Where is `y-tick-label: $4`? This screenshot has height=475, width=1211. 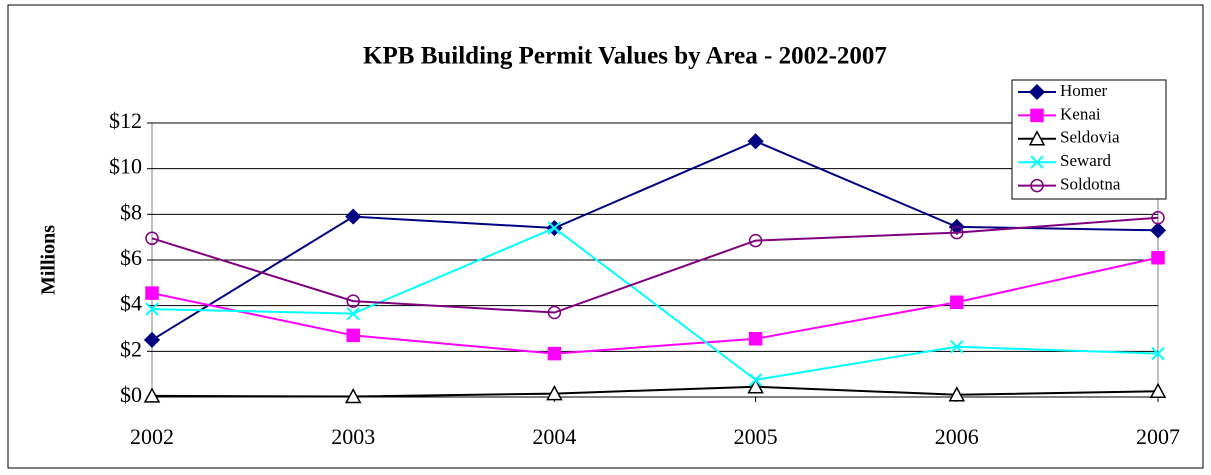 y-tick-label: $4 is located at coordinates (131, 303).